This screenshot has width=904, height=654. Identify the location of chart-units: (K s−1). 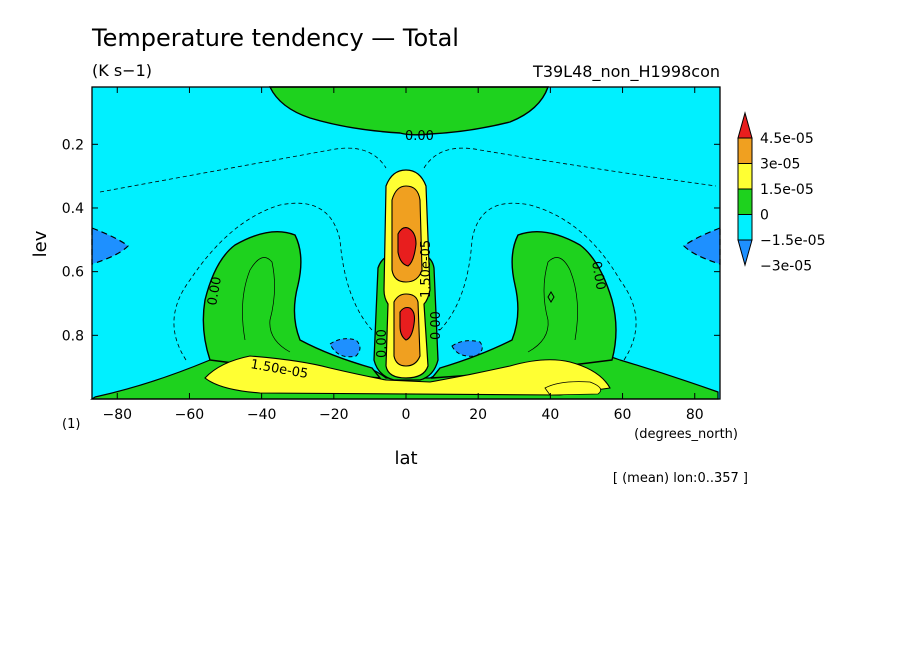
(122, 70).